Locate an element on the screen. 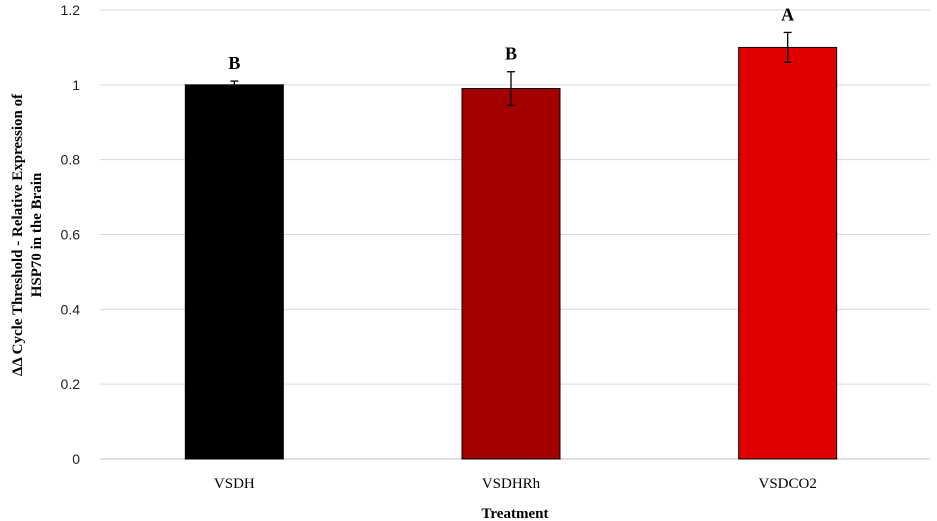 The image size is (937, 521). y-tick-label: 0.6 is located at coordinates (71, 235).